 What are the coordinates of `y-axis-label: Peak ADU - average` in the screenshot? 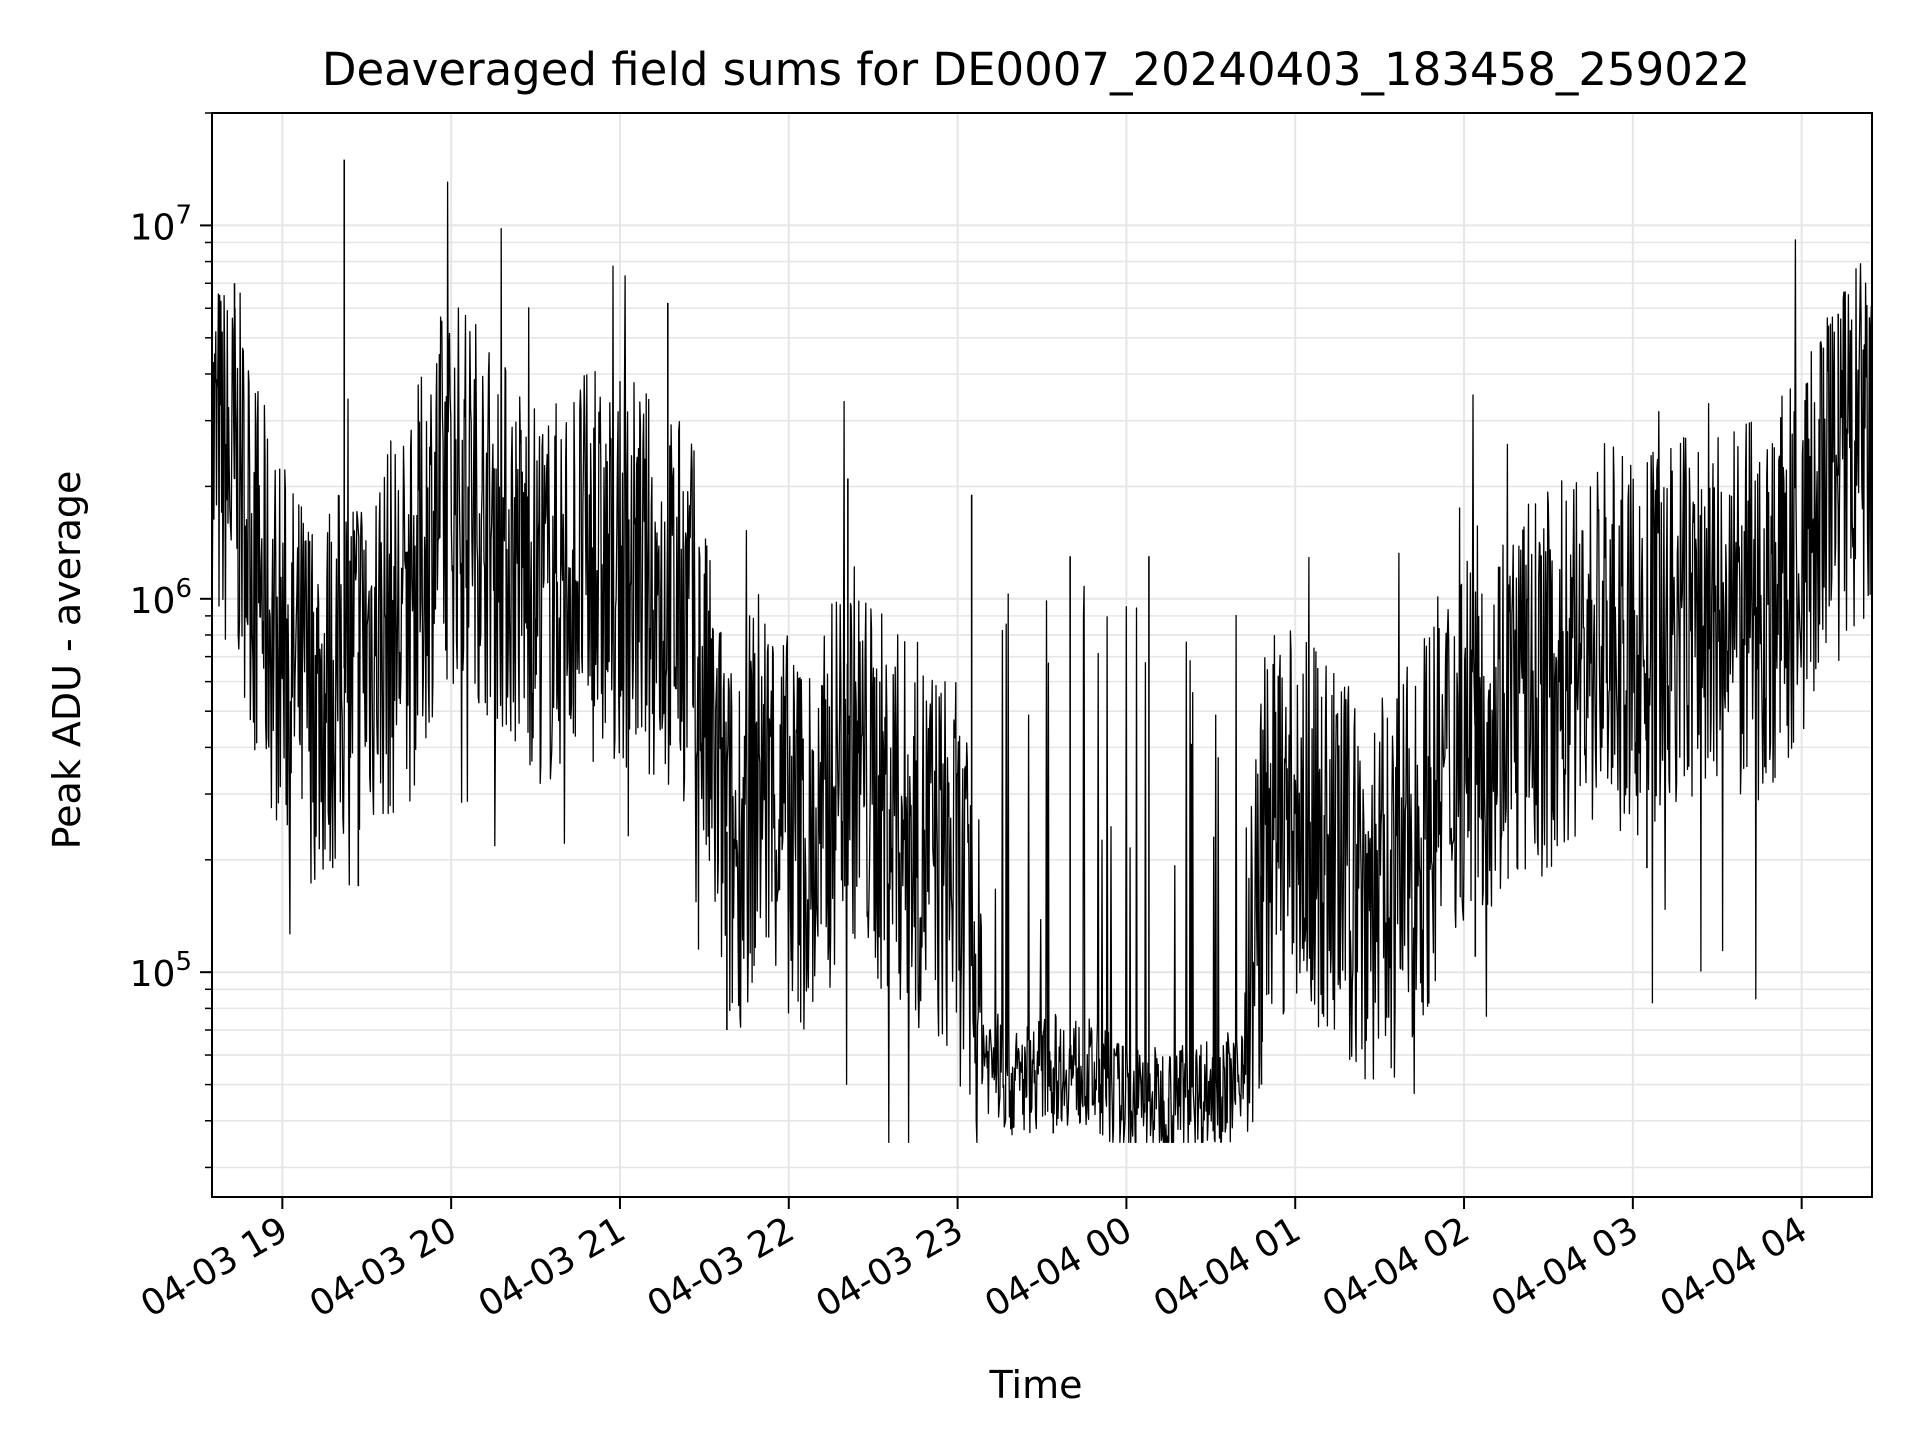 It's located at (67, 660).